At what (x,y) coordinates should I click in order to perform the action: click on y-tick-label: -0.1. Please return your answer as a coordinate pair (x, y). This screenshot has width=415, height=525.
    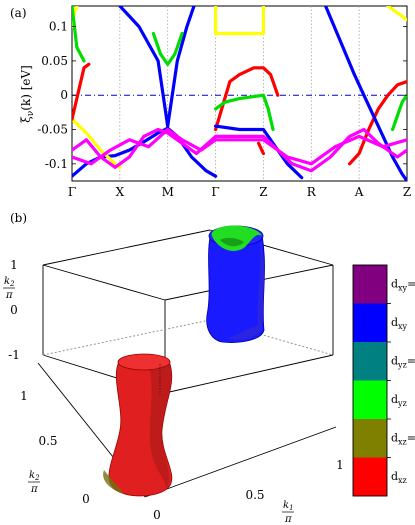
    Looking at the image, I should click on (56, 164).